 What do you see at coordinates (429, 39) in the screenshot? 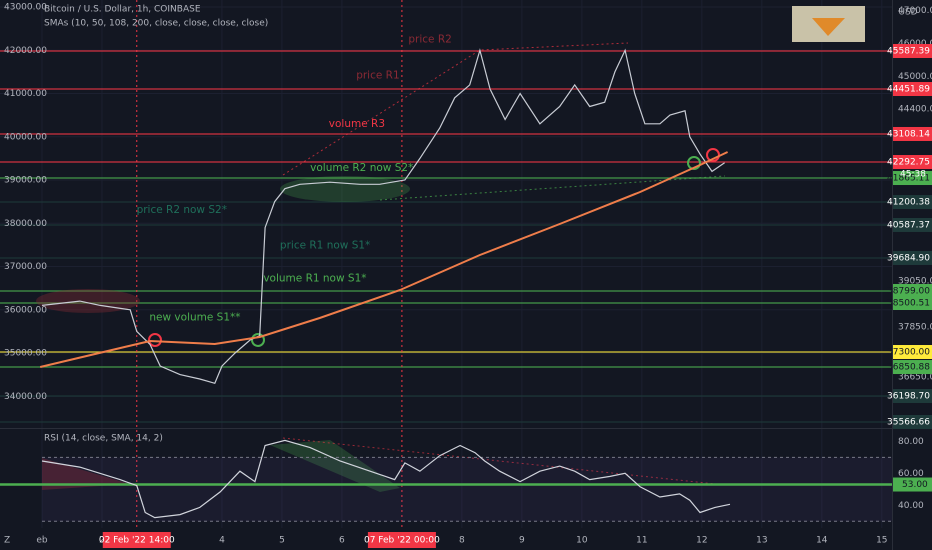
I see `annotation: price R2` at bounding box center [429, 39].